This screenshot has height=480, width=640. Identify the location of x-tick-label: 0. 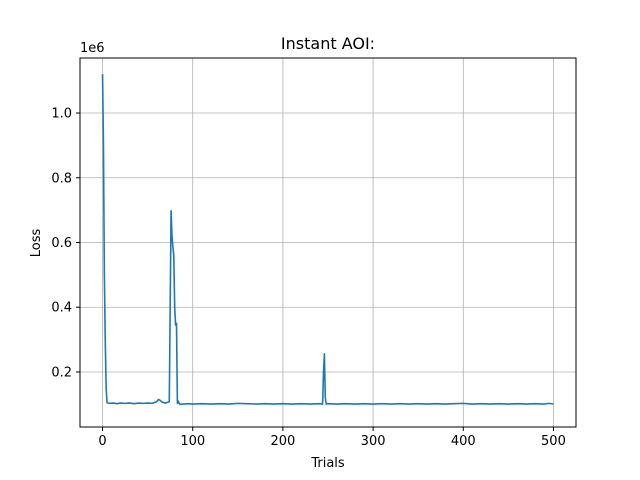
(102, 441).